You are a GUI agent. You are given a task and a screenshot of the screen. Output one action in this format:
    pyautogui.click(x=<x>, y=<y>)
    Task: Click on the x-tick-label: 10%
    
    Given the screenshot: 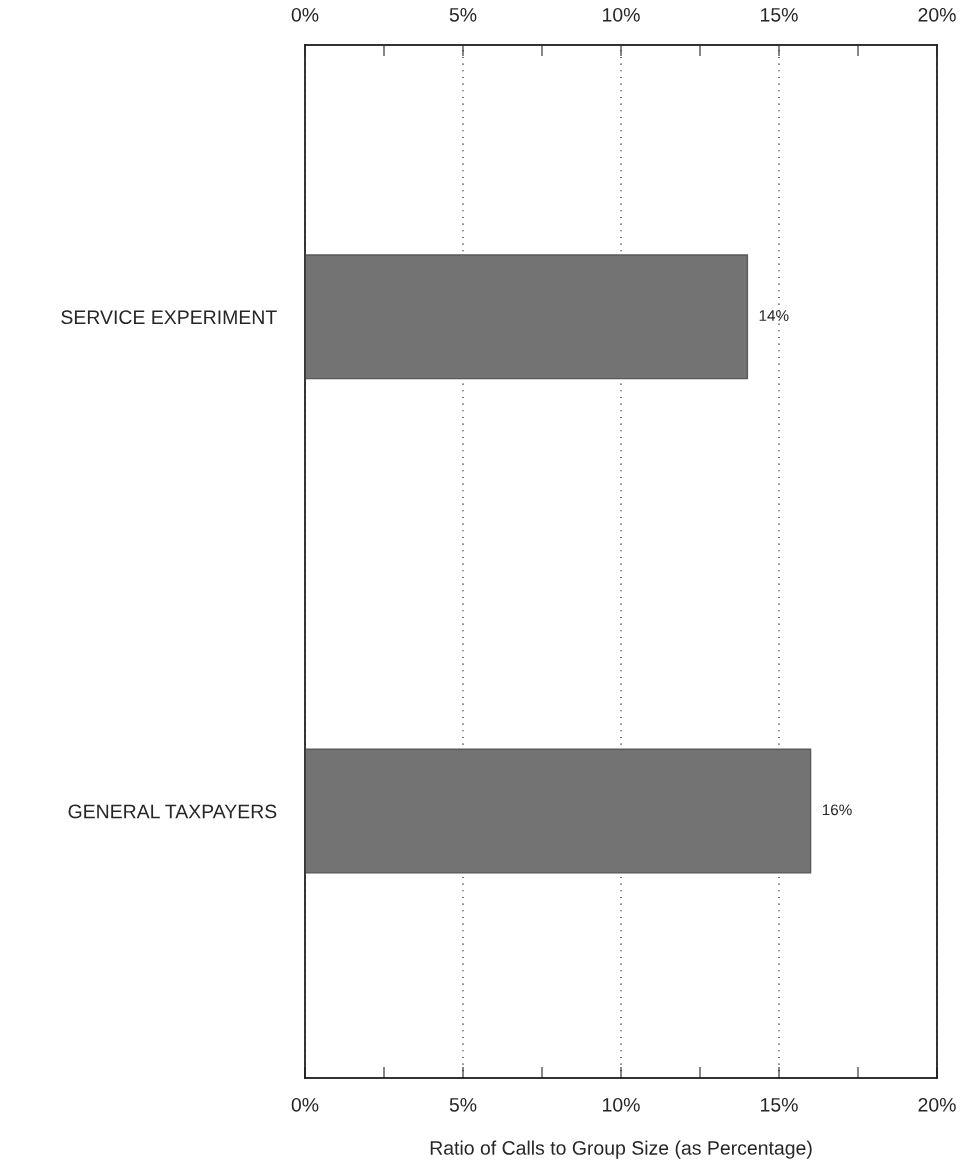 What is the action you would take?
    pyautogui.click(x=621, y=1104)
    